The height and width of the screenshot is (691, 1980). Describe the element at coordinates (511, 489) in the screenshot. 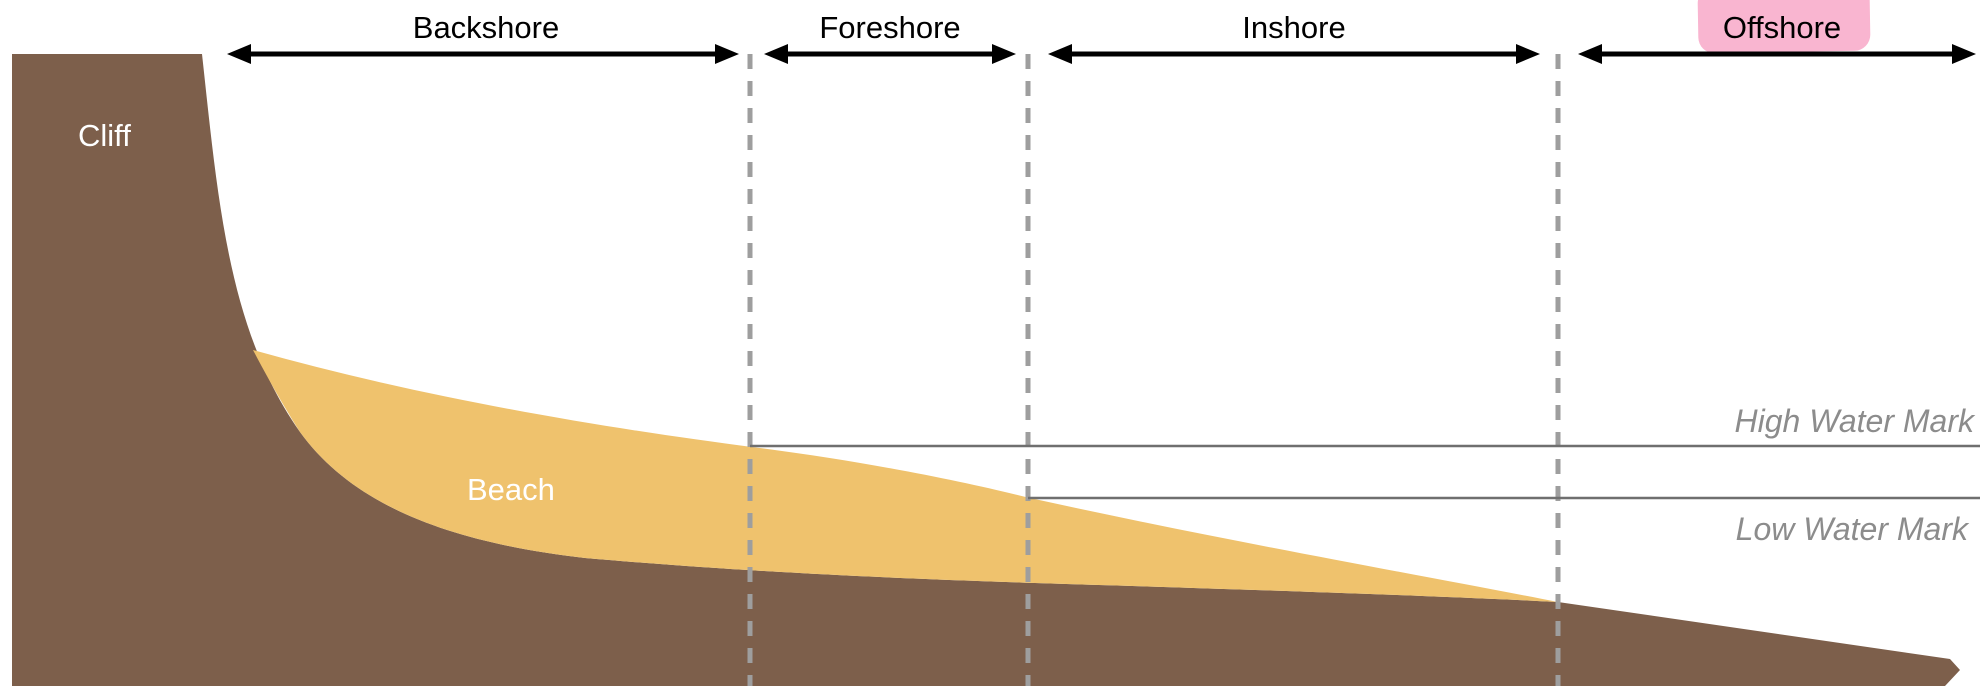

I see `beach-label: Beach` at that location.